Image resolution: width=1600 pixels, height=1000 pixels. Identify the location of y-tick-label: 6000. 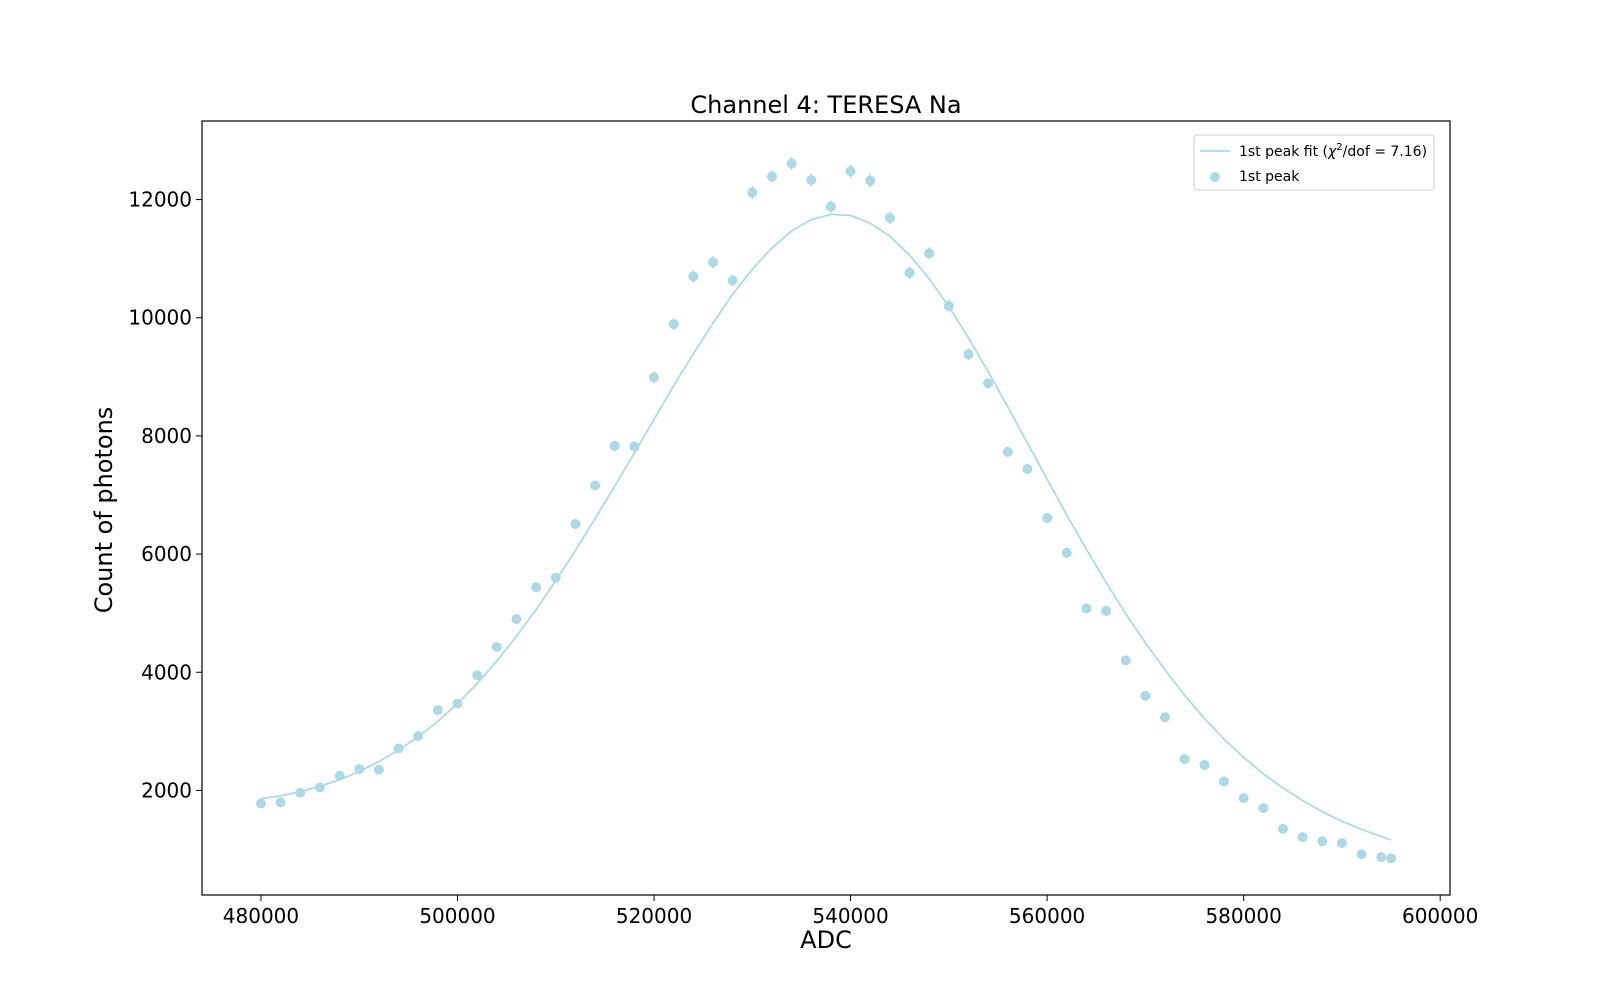
(166, 554).